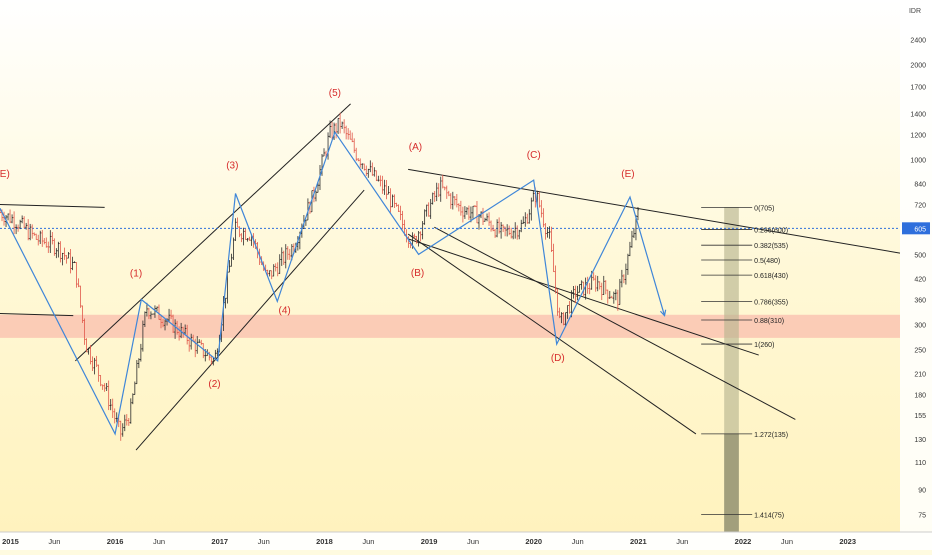 The image size is (932, 555). I want to click on wave-label: (4), so click(285, 310).